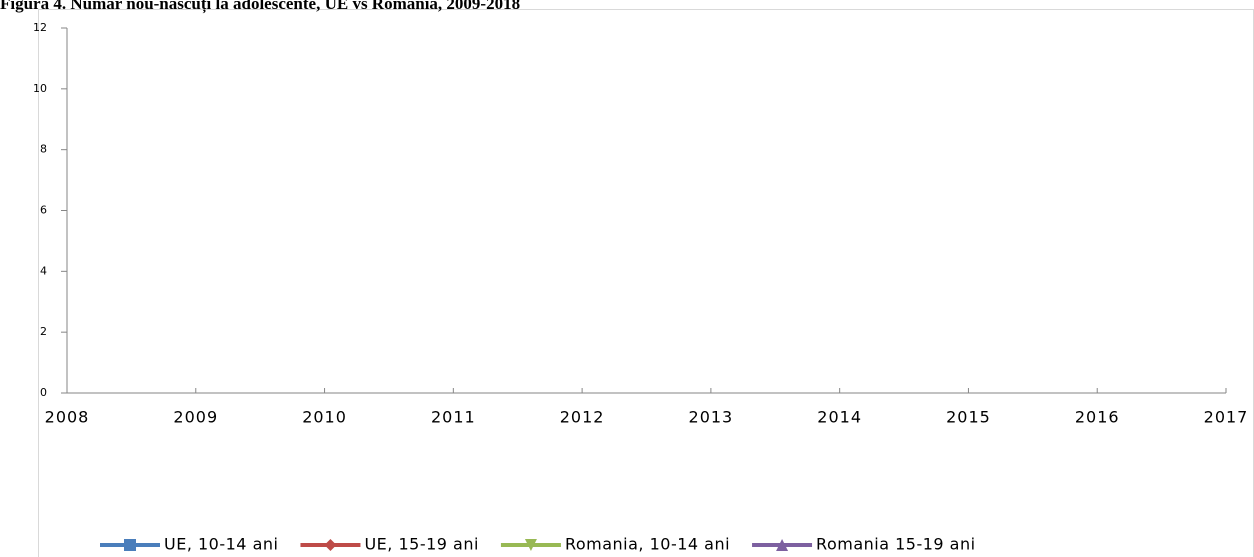 The image size is (1254, 557). I want to click on legend-label: Romania, 10-14 ani, so click(647, 544).